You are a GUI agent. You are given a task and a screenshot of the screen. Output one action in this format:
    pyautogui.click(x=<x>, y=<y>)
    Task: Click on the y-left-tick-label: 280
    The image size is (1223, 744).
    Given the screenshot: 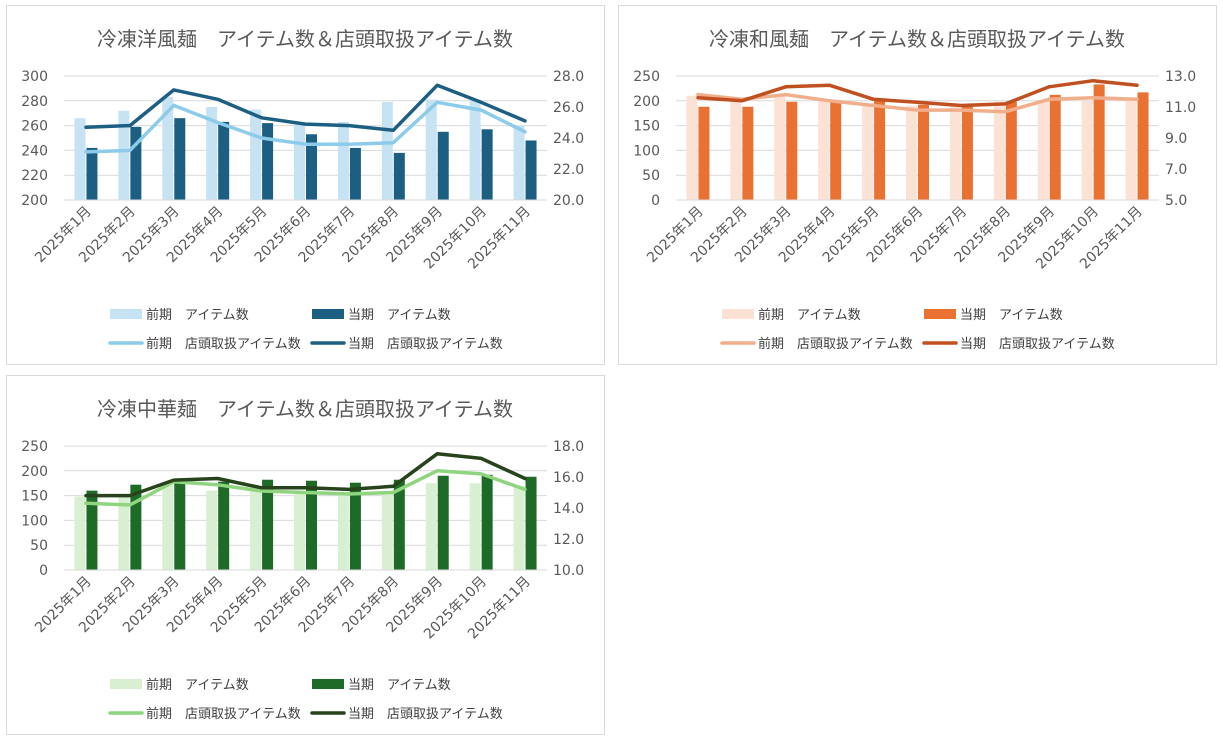 What is the action you would take?
    pyautogui.click(x=34, y=102)
    